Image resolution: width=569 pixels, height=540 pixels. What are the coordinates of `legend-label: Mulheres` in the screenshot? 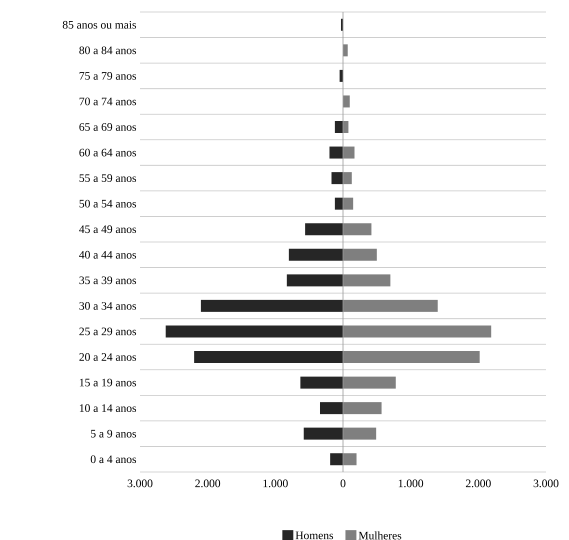 It's located at (380, 535).